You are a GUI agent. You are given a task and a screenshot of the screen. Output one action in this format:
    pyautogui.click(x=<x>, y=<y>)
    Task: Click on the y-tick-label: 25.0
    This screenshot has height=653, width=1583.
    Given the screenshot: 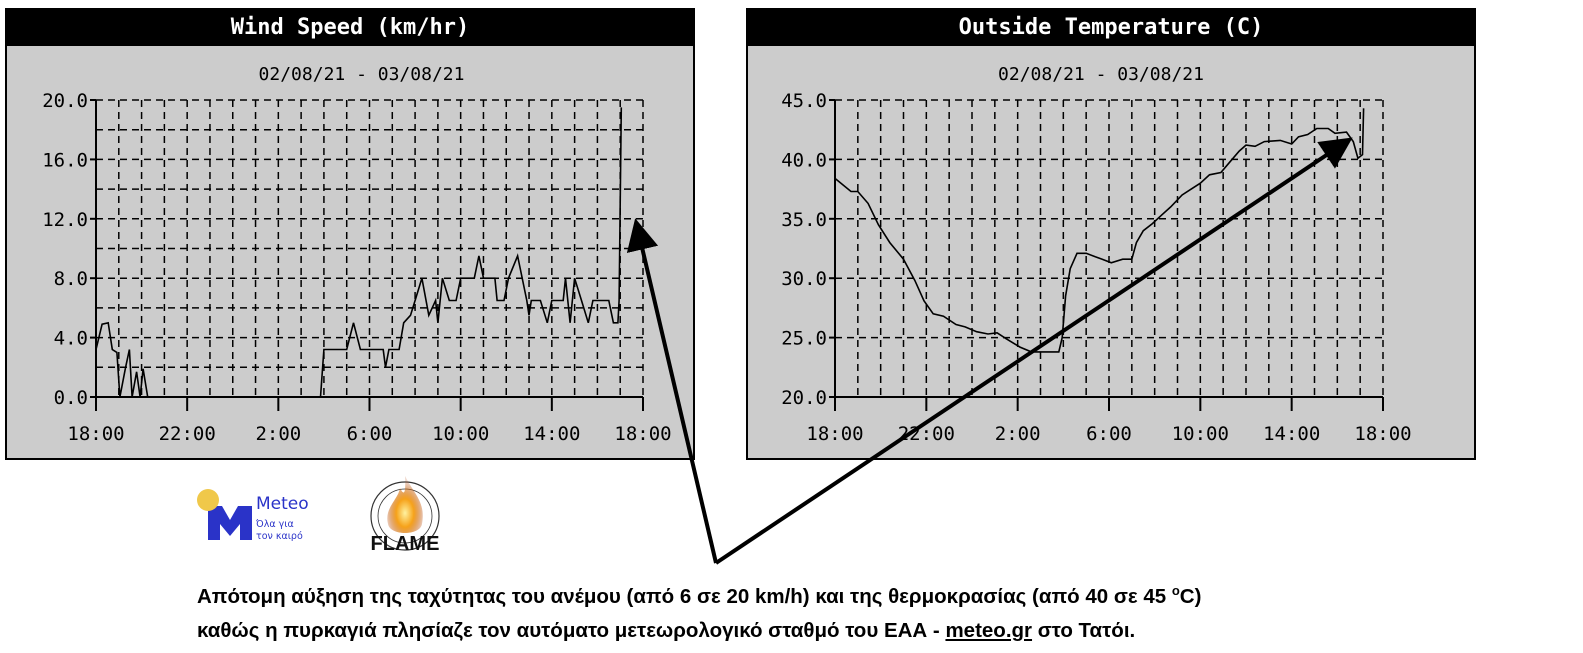 What is the action you would take?
    pyautogui.click(x=804, y=339)
    